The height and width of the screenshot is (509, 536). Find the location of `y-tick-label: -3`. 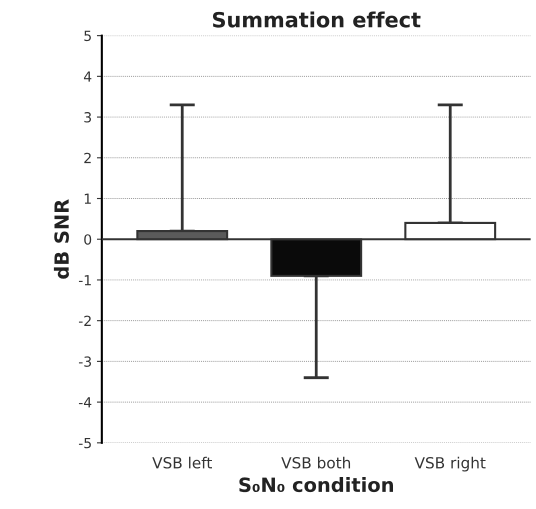

y-tick-label: -3 is located at coordinates (85, 361).